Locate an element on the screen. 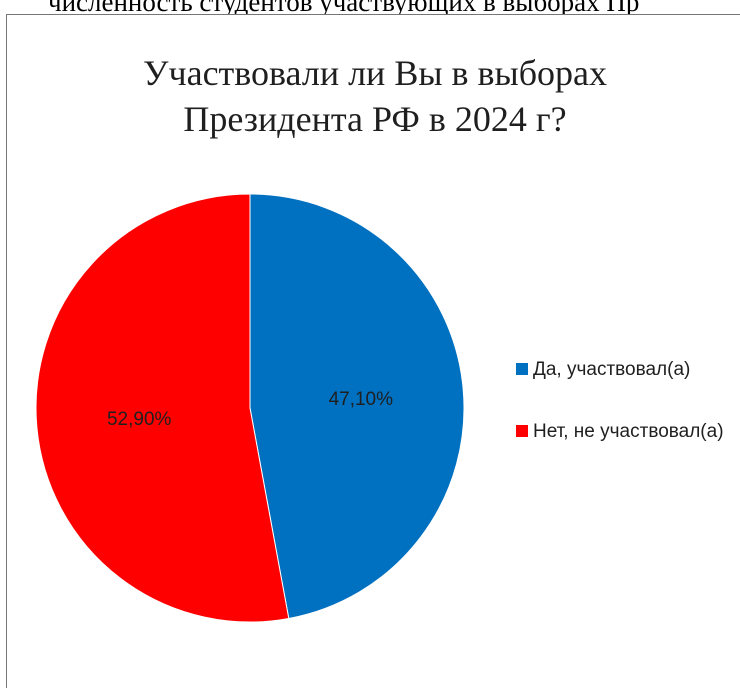 The image size is (740, 688). legend-label-no: Нет, не участвовал(а) is located at coordinates (628, 431).